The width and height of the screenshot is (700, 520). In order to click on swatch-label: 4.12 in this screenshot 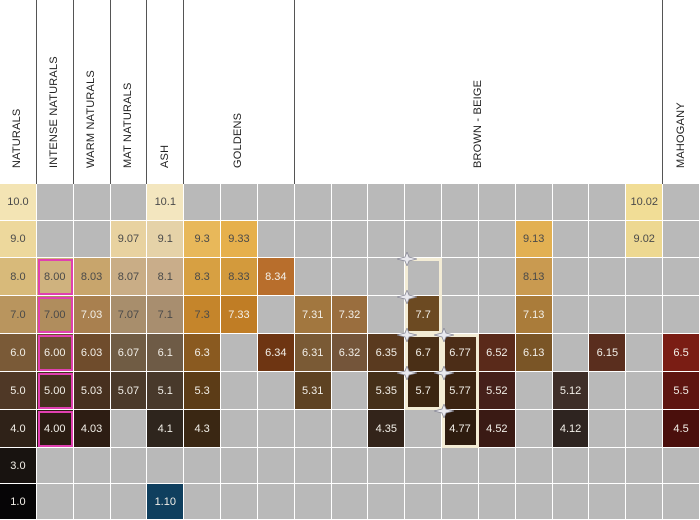, I will do `click(570, 428)`.